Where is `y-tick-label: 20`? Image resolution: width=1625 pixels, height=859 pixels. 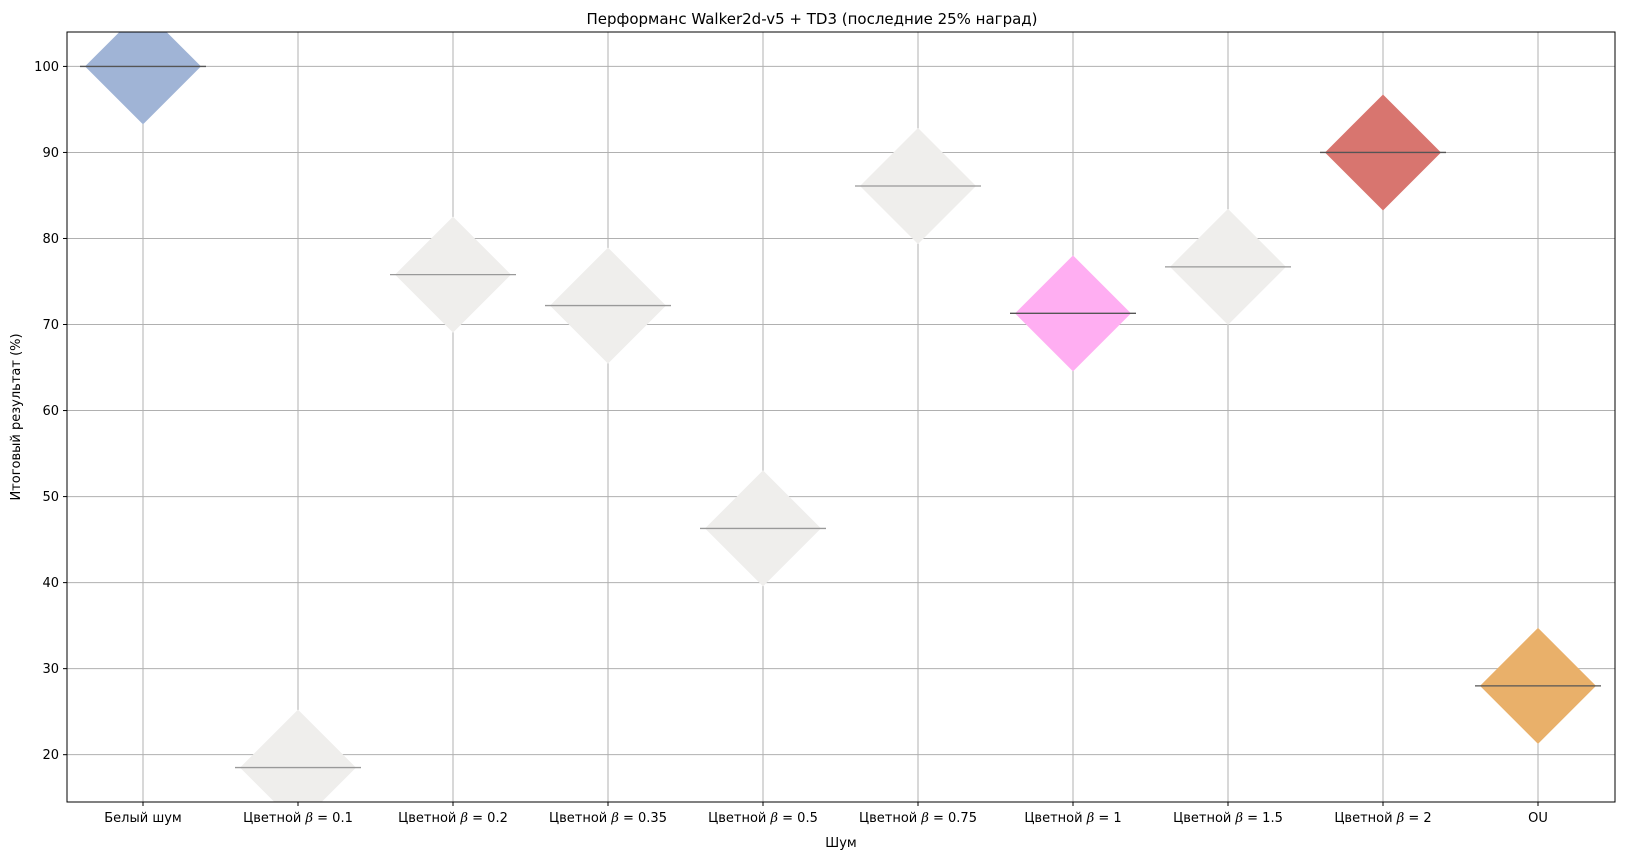 y-tick-label: 20 is located at coordinates (50, 755).